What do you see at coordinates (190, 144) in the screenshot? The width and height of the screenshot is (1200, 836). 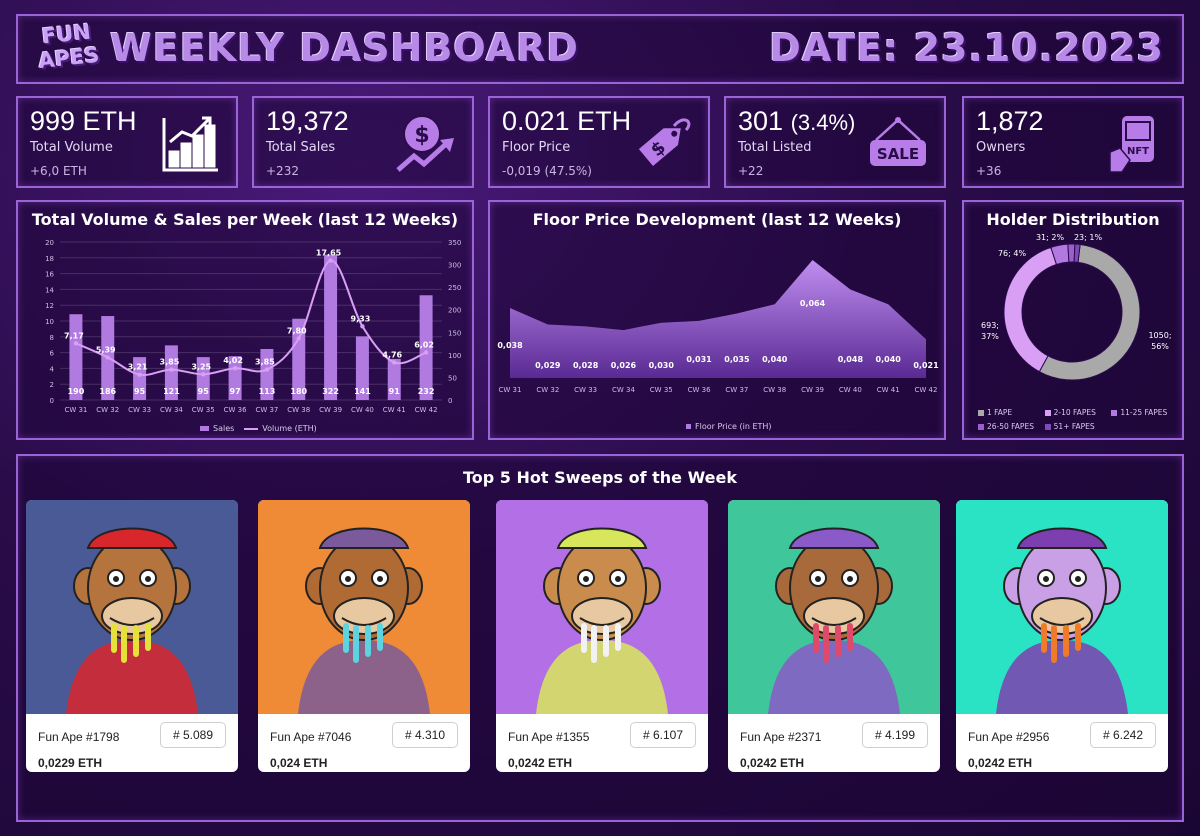 I see `bar-chart-growth-icon` at bounding box center [190, 144].